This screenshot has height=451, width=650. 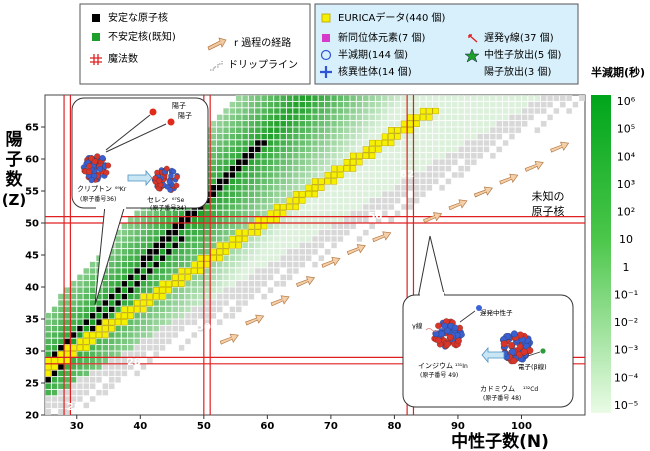 What do you see at coordinates (626, 101) in the screenshot?
I see `colorbar-tick-label: 10⁶` at bounding box center [626, 101].